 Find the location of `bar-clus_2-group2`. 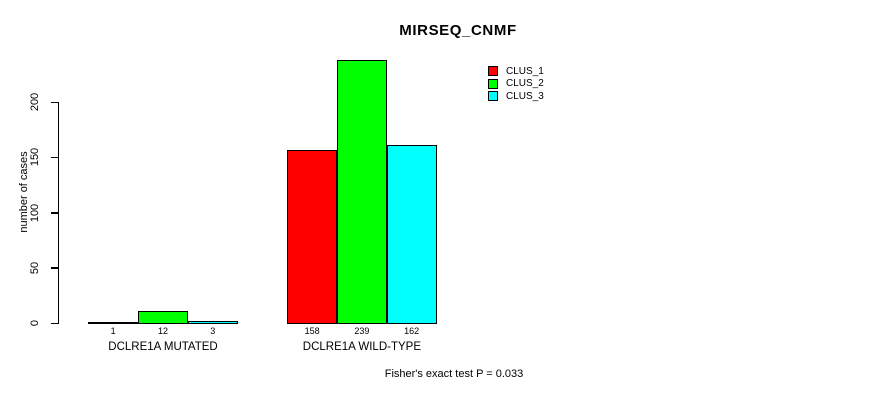

bar-clus_2-group2 is located at coordinates (362, 192).